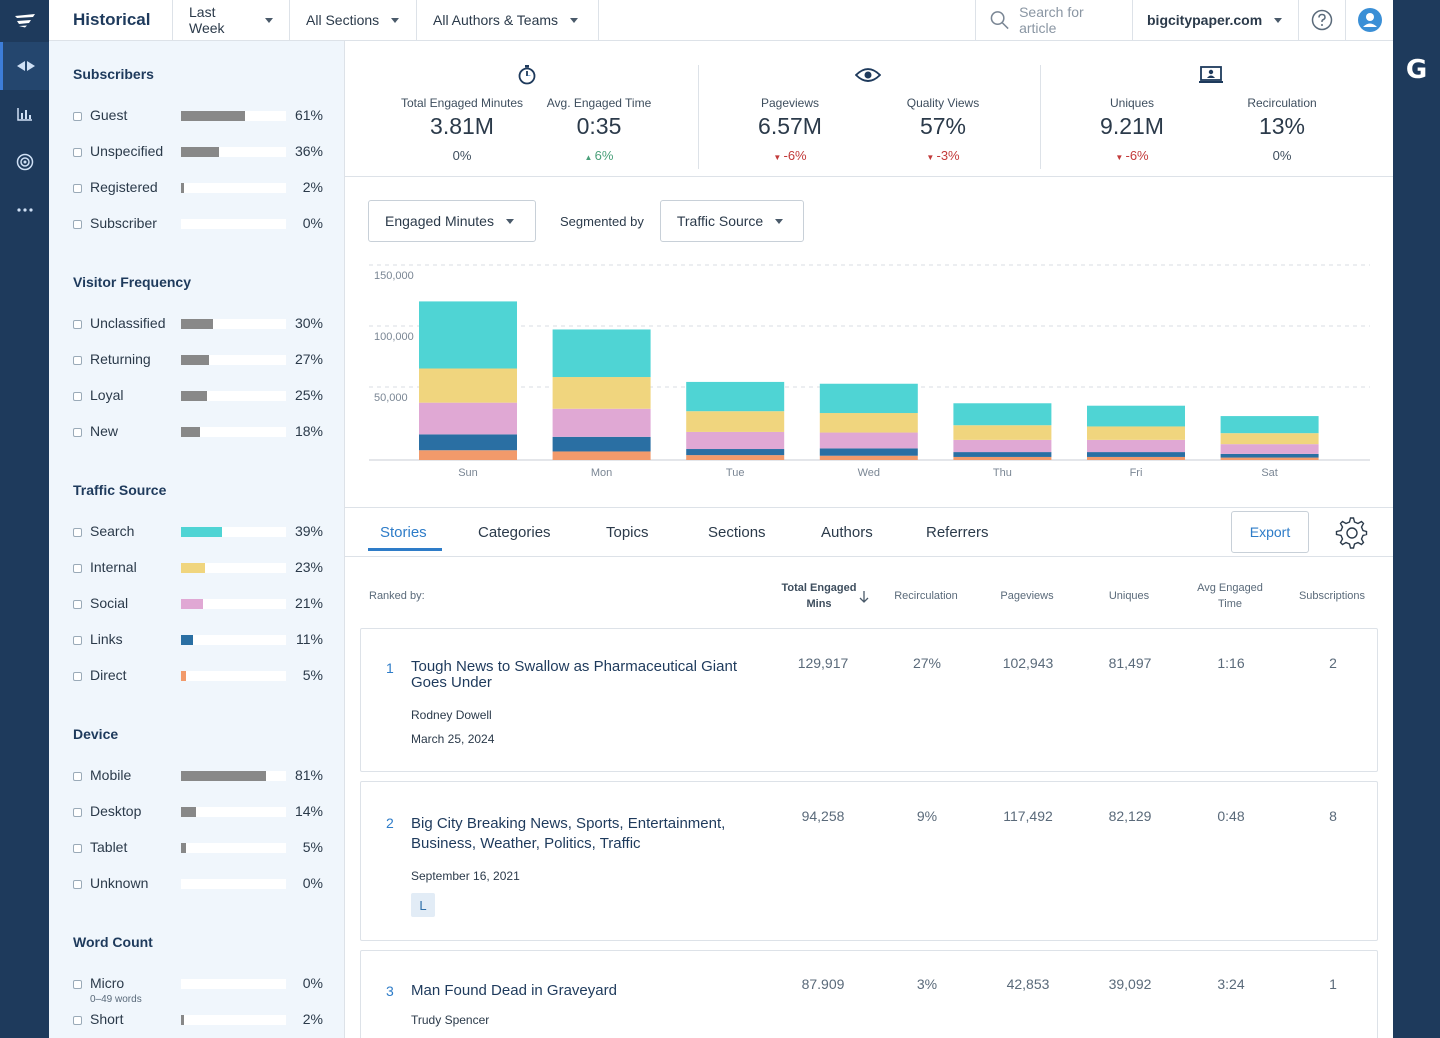 This screenshot has width=1440, height=1038. Describe the element at coordinates (198, 989) in the screenshot. I see `filter-wordcount-item: Micro 0–49 words 0%` at that location.